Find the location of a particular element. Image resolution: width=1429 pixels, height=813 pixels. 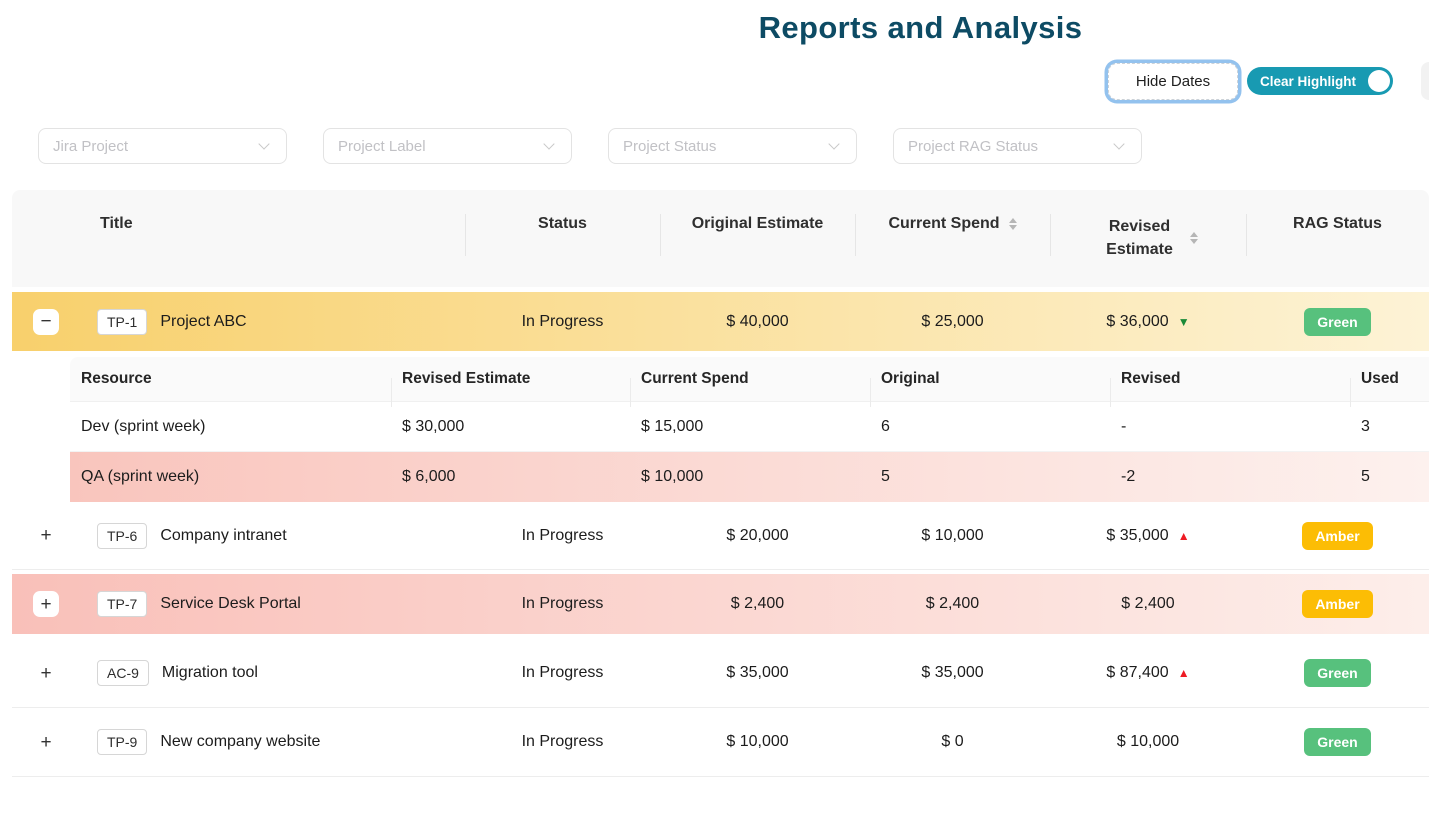

revised-estimate-value: $ 35,000 is located at coordinates (1137, 535).